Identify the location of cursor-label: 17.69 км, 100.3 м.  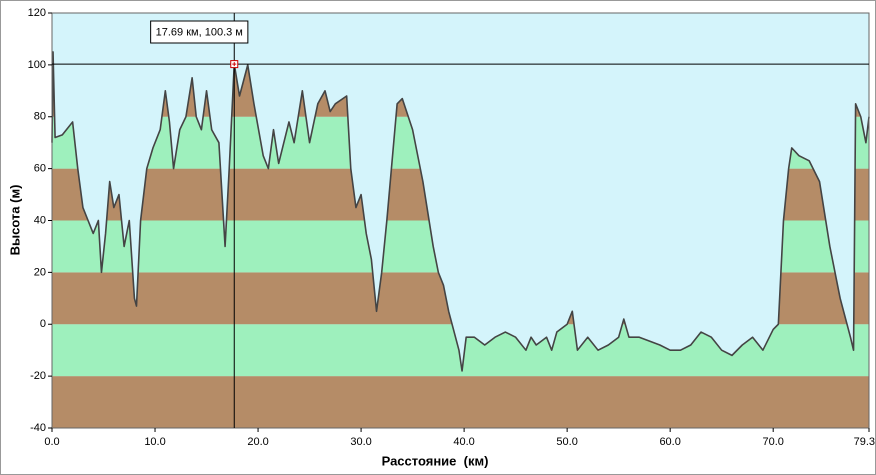
(199, 32).